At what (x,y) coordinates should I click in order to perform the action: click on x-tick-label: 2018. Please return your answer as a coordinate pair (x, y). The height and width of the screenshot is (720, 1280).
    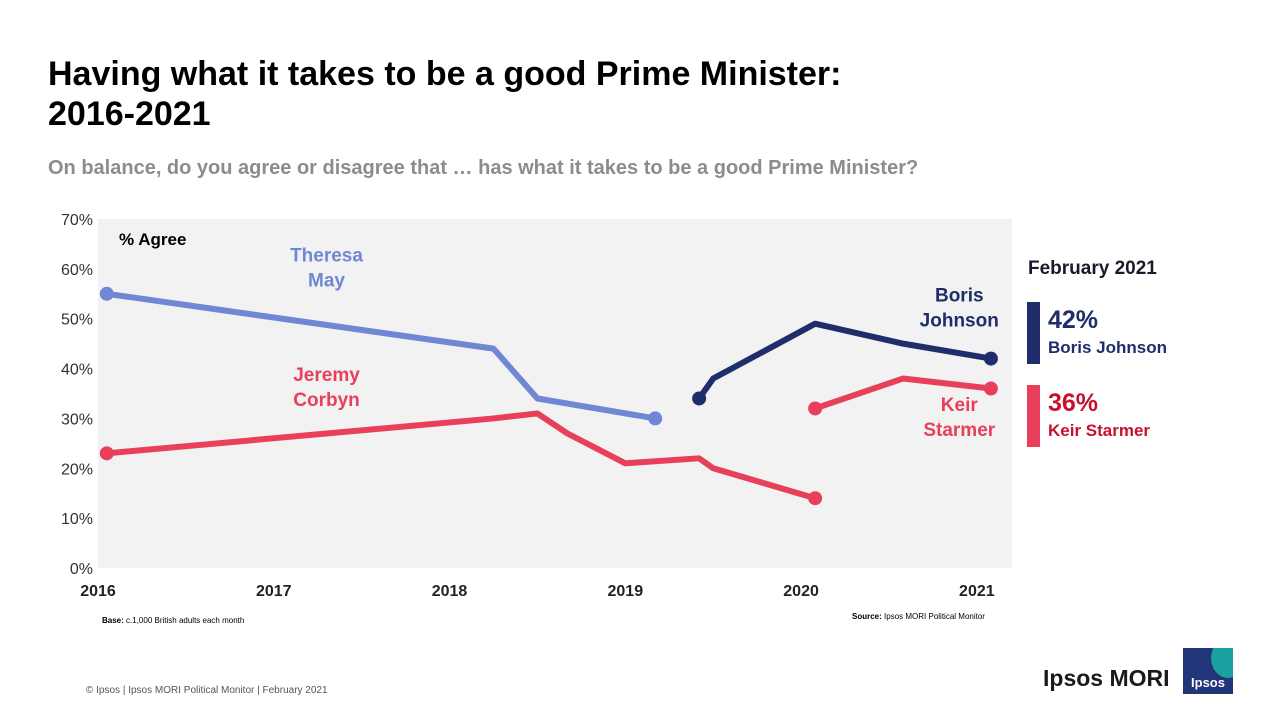
    Looking at the image, I should click on (450, 591).